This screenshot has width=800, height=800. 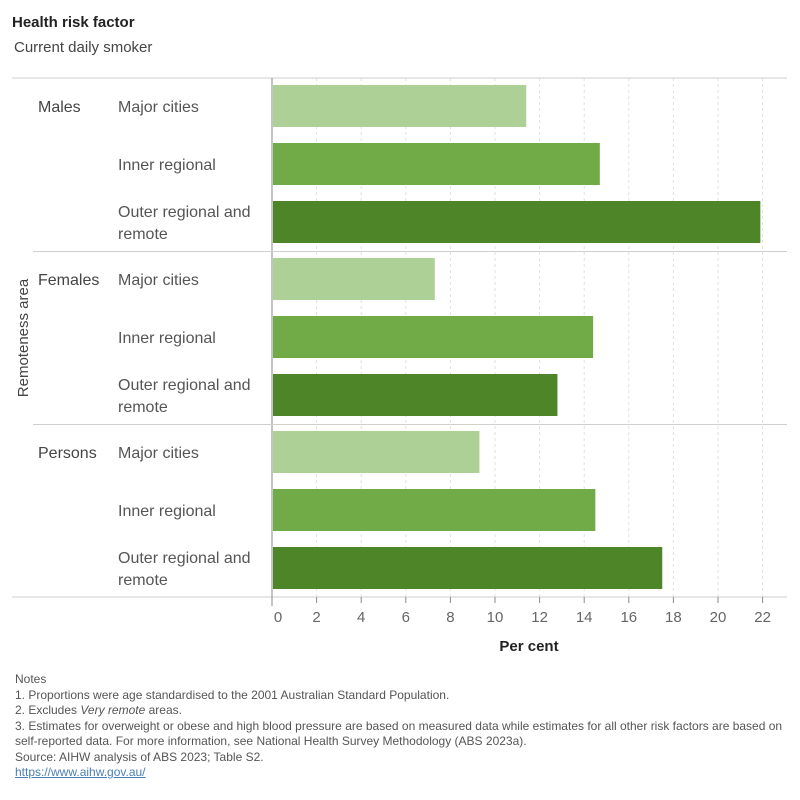 I want to click on x-axis: 0 2 4 6 8 10 12 14 16 18 20 22, so click(x=521, y=611).